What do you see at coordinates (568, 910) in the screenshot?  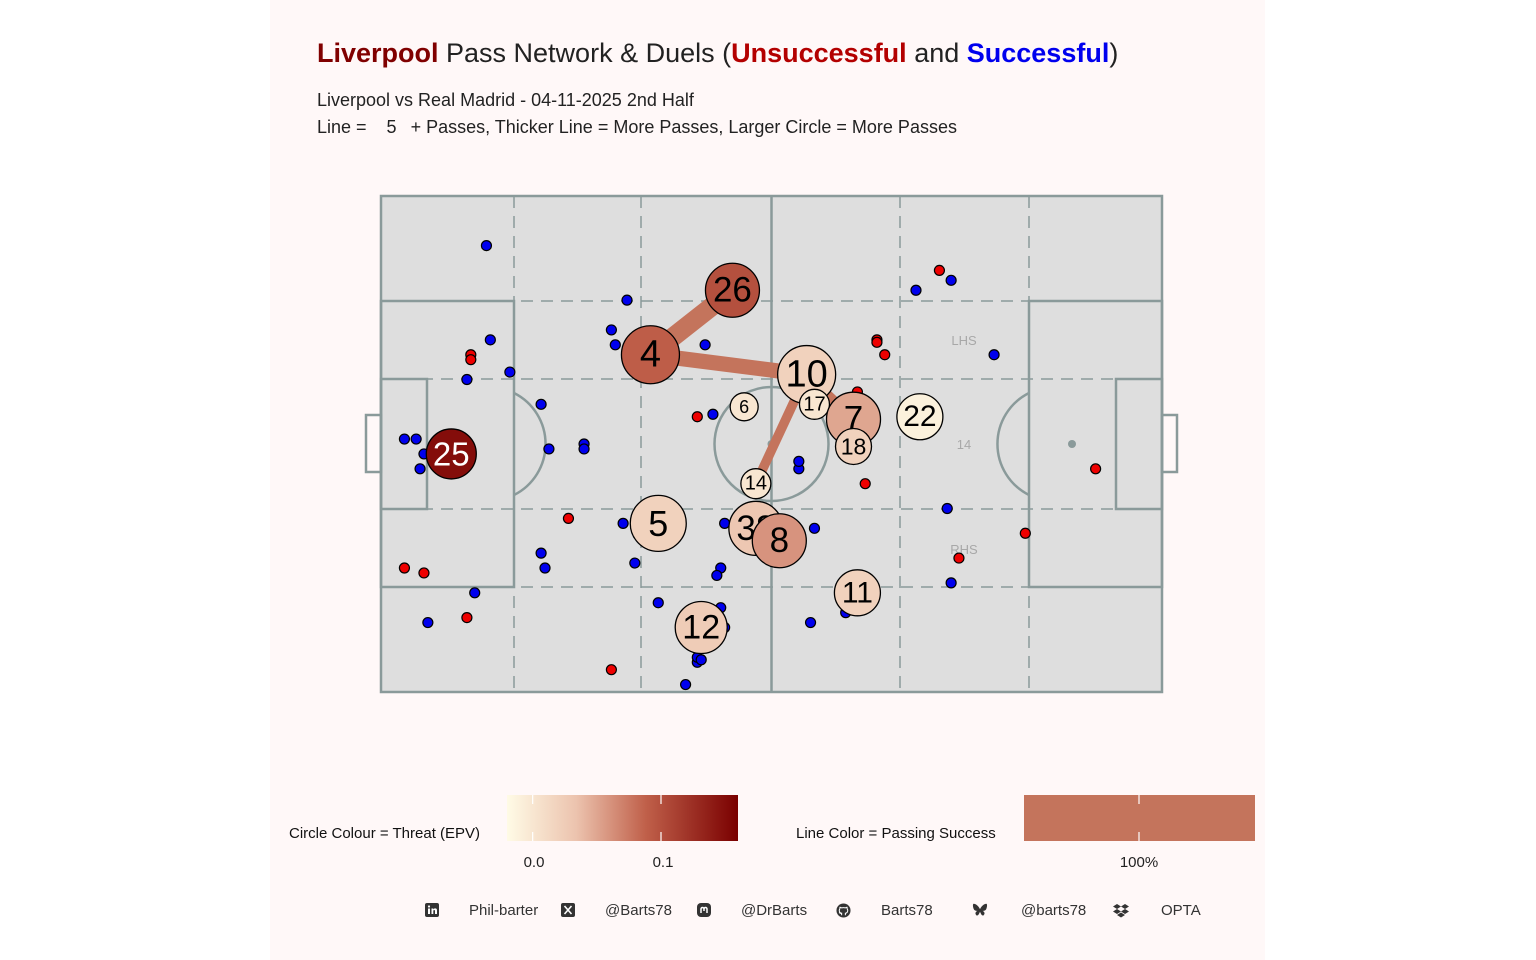 I see `x-icon` at bounding box center [568, 910].